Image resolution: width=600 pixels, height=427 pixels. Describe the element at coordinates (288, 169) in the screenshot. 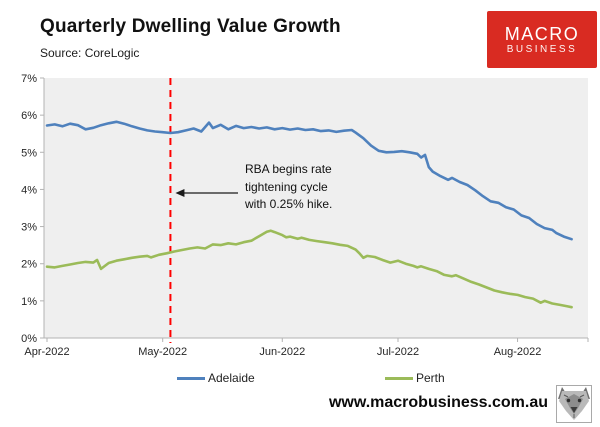

I see `annotation-line-1: RBA begins rate` at that location.